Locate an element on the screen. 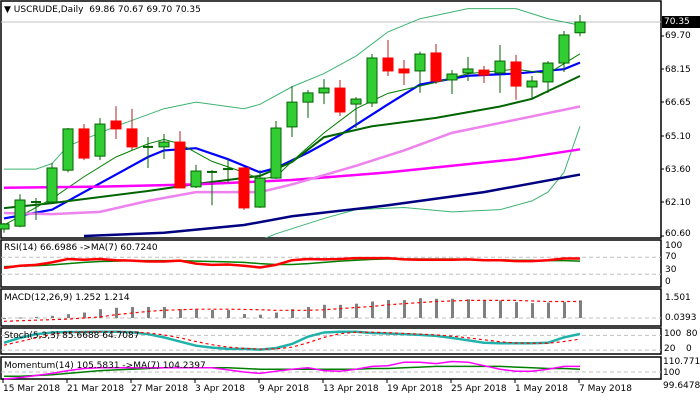 The width and height of the screenshot is (700, 400). rsi-tick: 30 is located at coordinates (671, 270).